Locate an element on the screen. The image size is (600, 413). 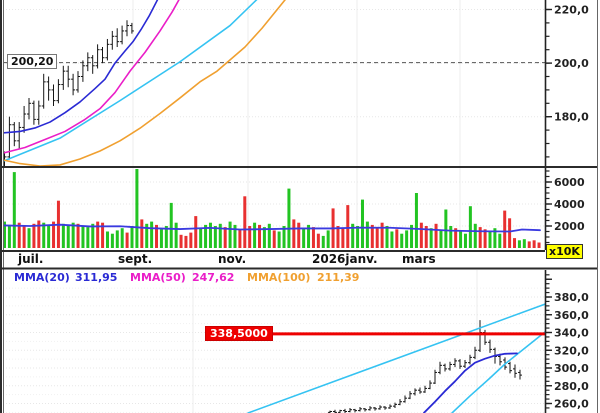
y-axis-label: 260,0 is located at coordinates (571, 404).